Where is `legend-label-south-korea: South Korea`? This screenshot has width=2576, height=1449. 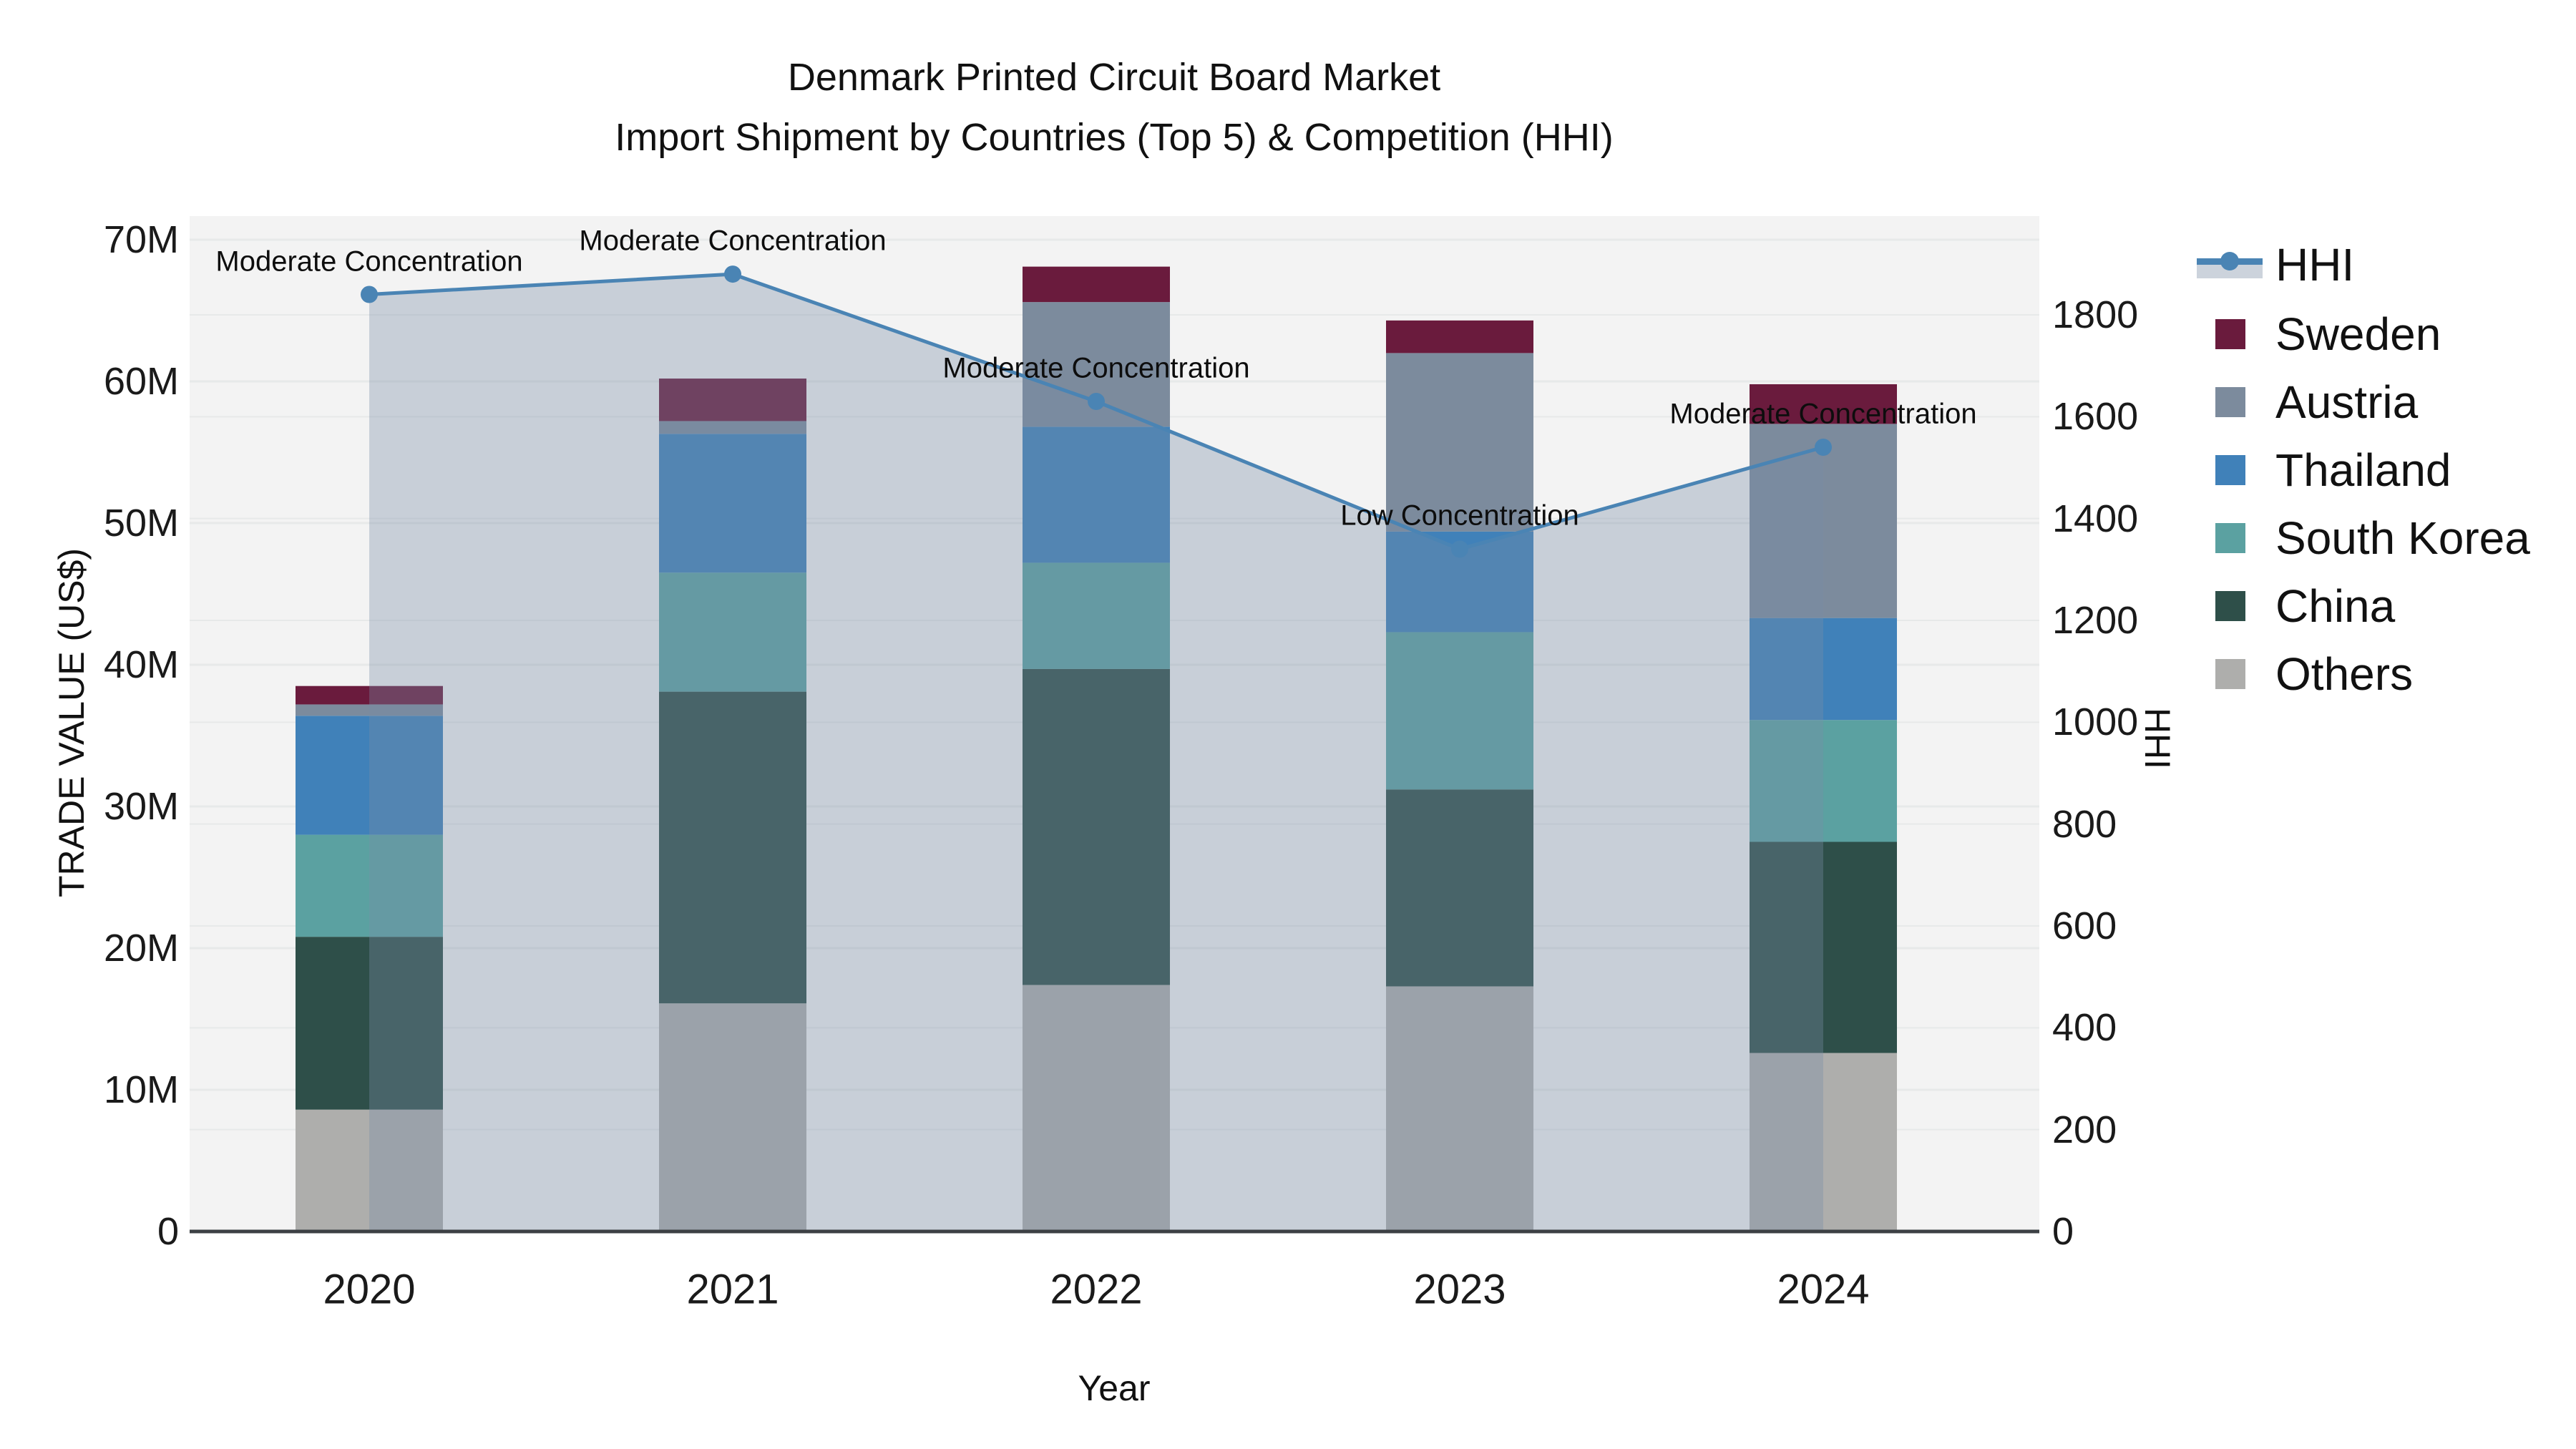
legend-label-south-korea: South Korea is located at coordinates (2402, 538).